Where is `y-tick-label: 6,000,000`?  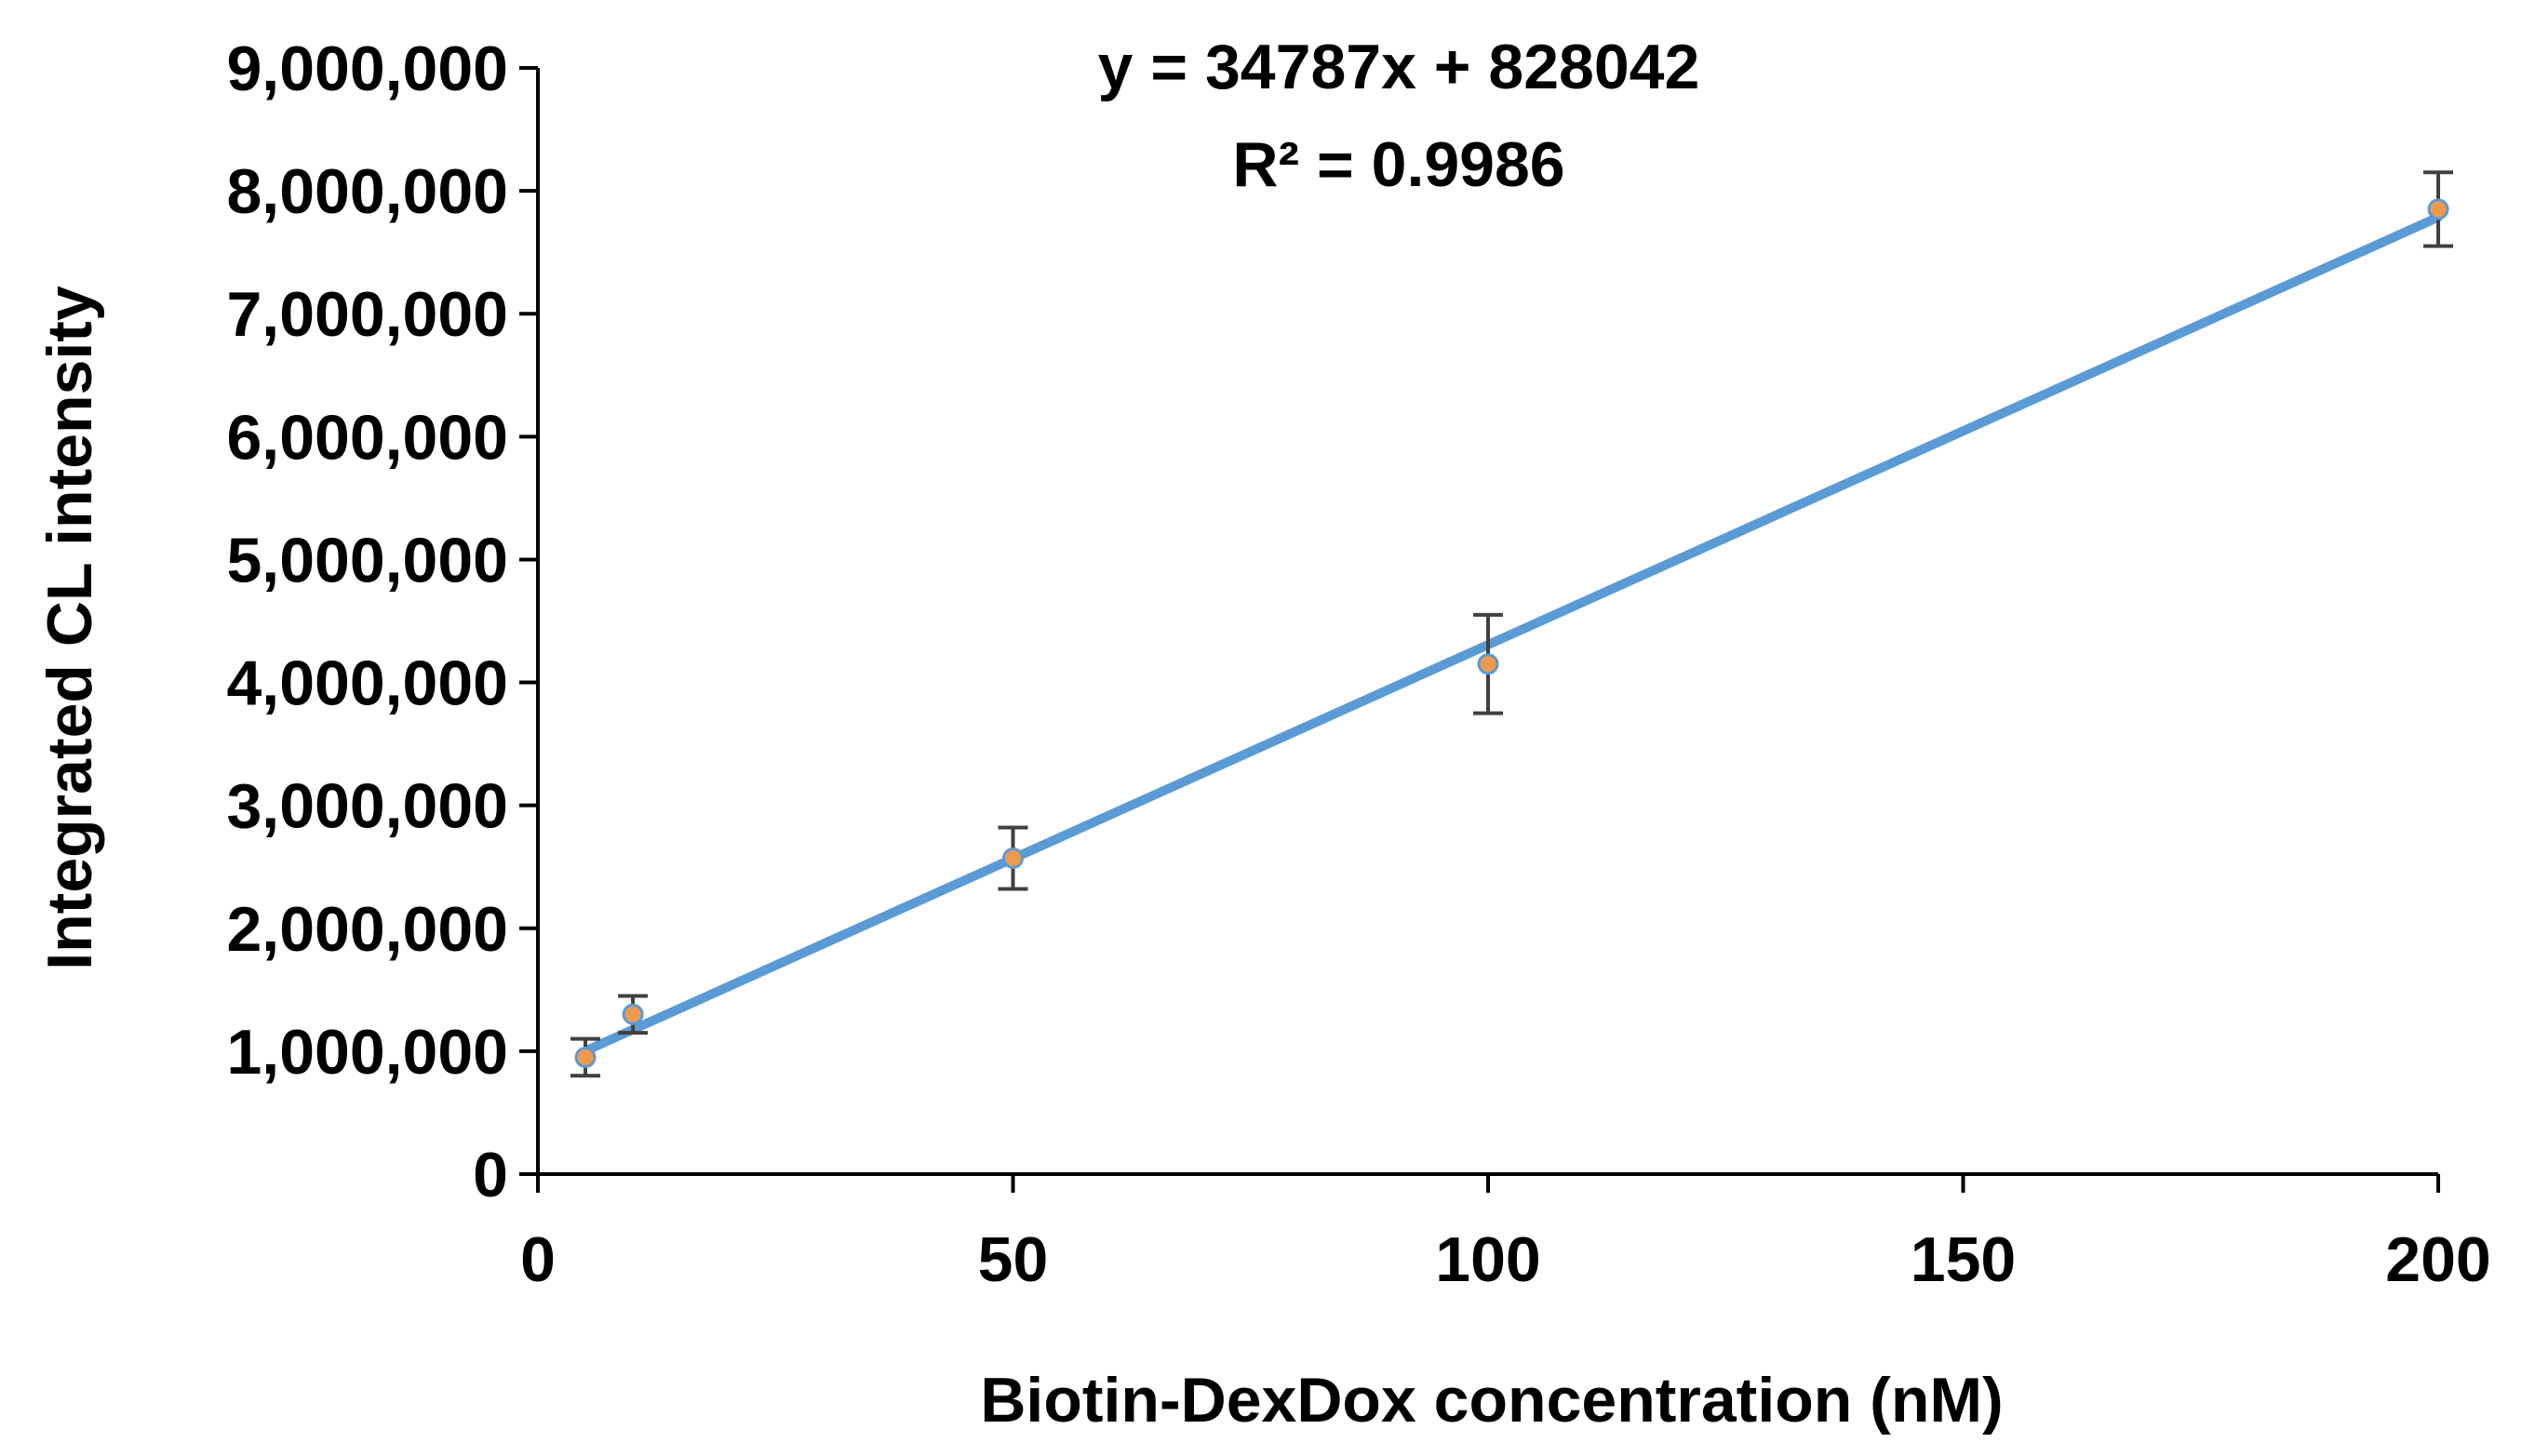 y-tick-label: 6,000,000 is located at coordinates (367, 437).